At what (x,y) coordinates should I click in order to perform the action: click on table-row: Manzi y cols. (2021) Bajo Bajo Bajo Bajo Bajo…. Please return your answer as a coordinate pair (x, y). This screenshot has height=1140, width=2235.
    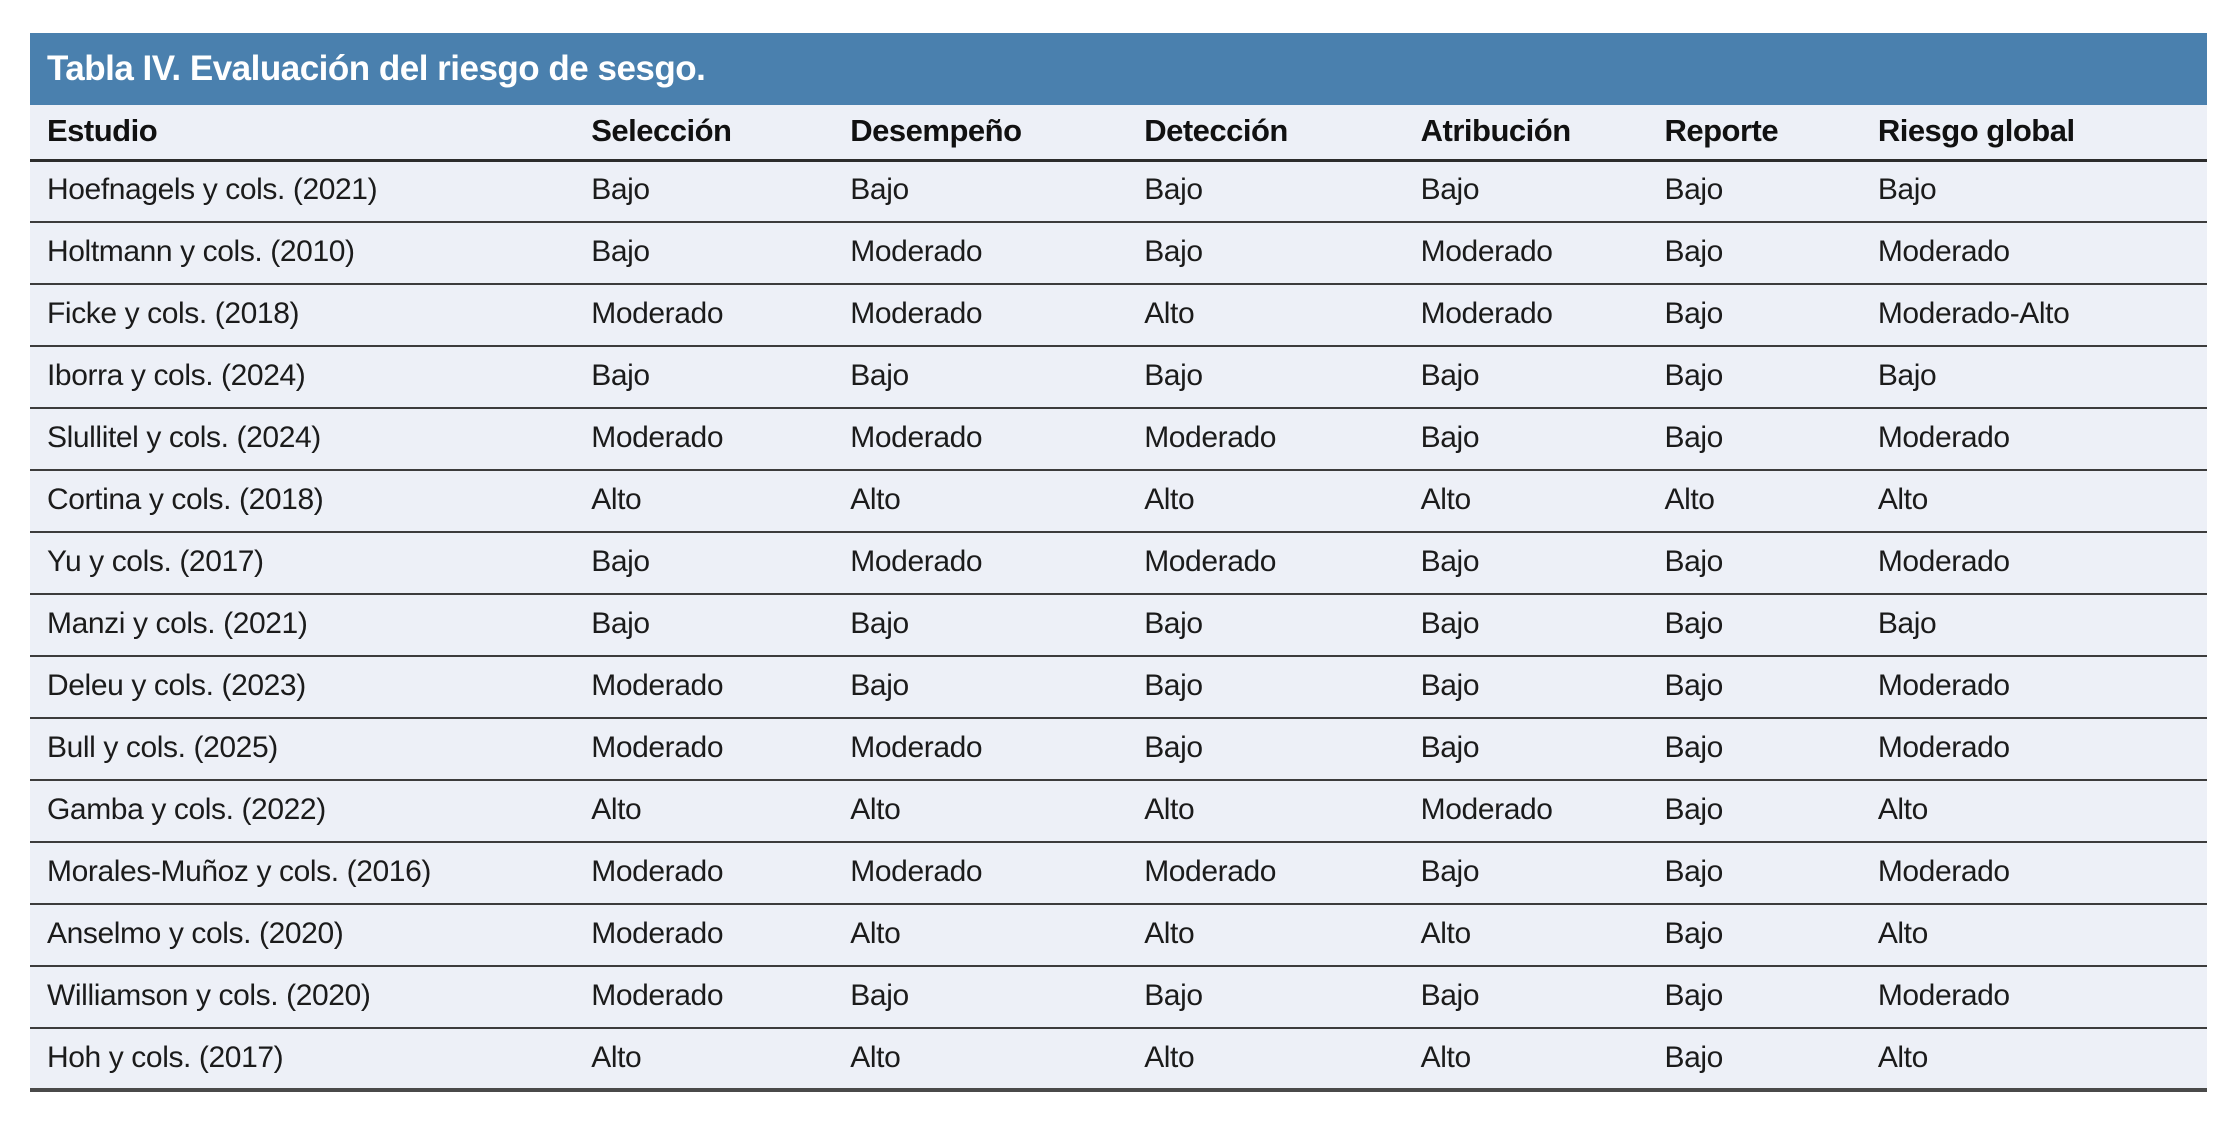
    Looking at the image, I should click on (1118, 625).